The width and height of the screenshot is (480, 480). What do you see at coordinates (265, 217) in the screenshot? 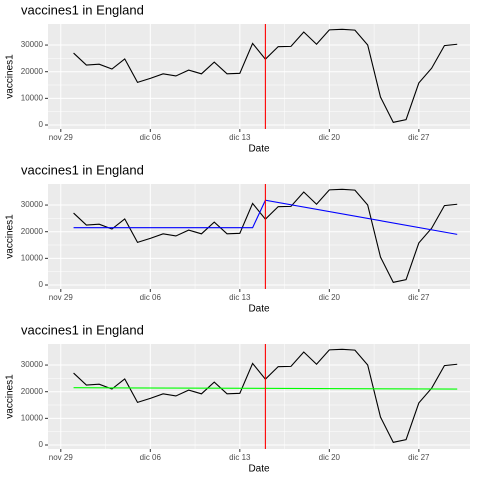
I see `series-line` at bounding box center [265, 217].